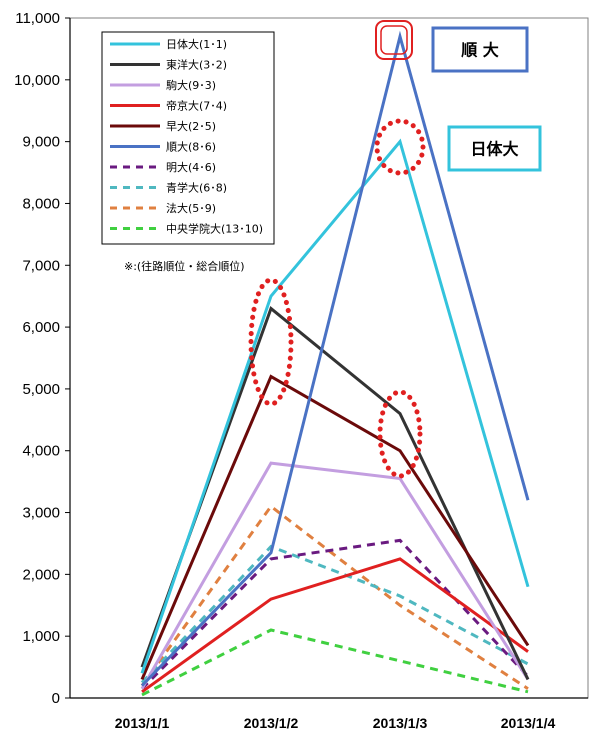  What do you see at coordinates (191, 147) in the screenshot?
I see `legend-label: 順大(8･6)` at bounding box center [191, 147].